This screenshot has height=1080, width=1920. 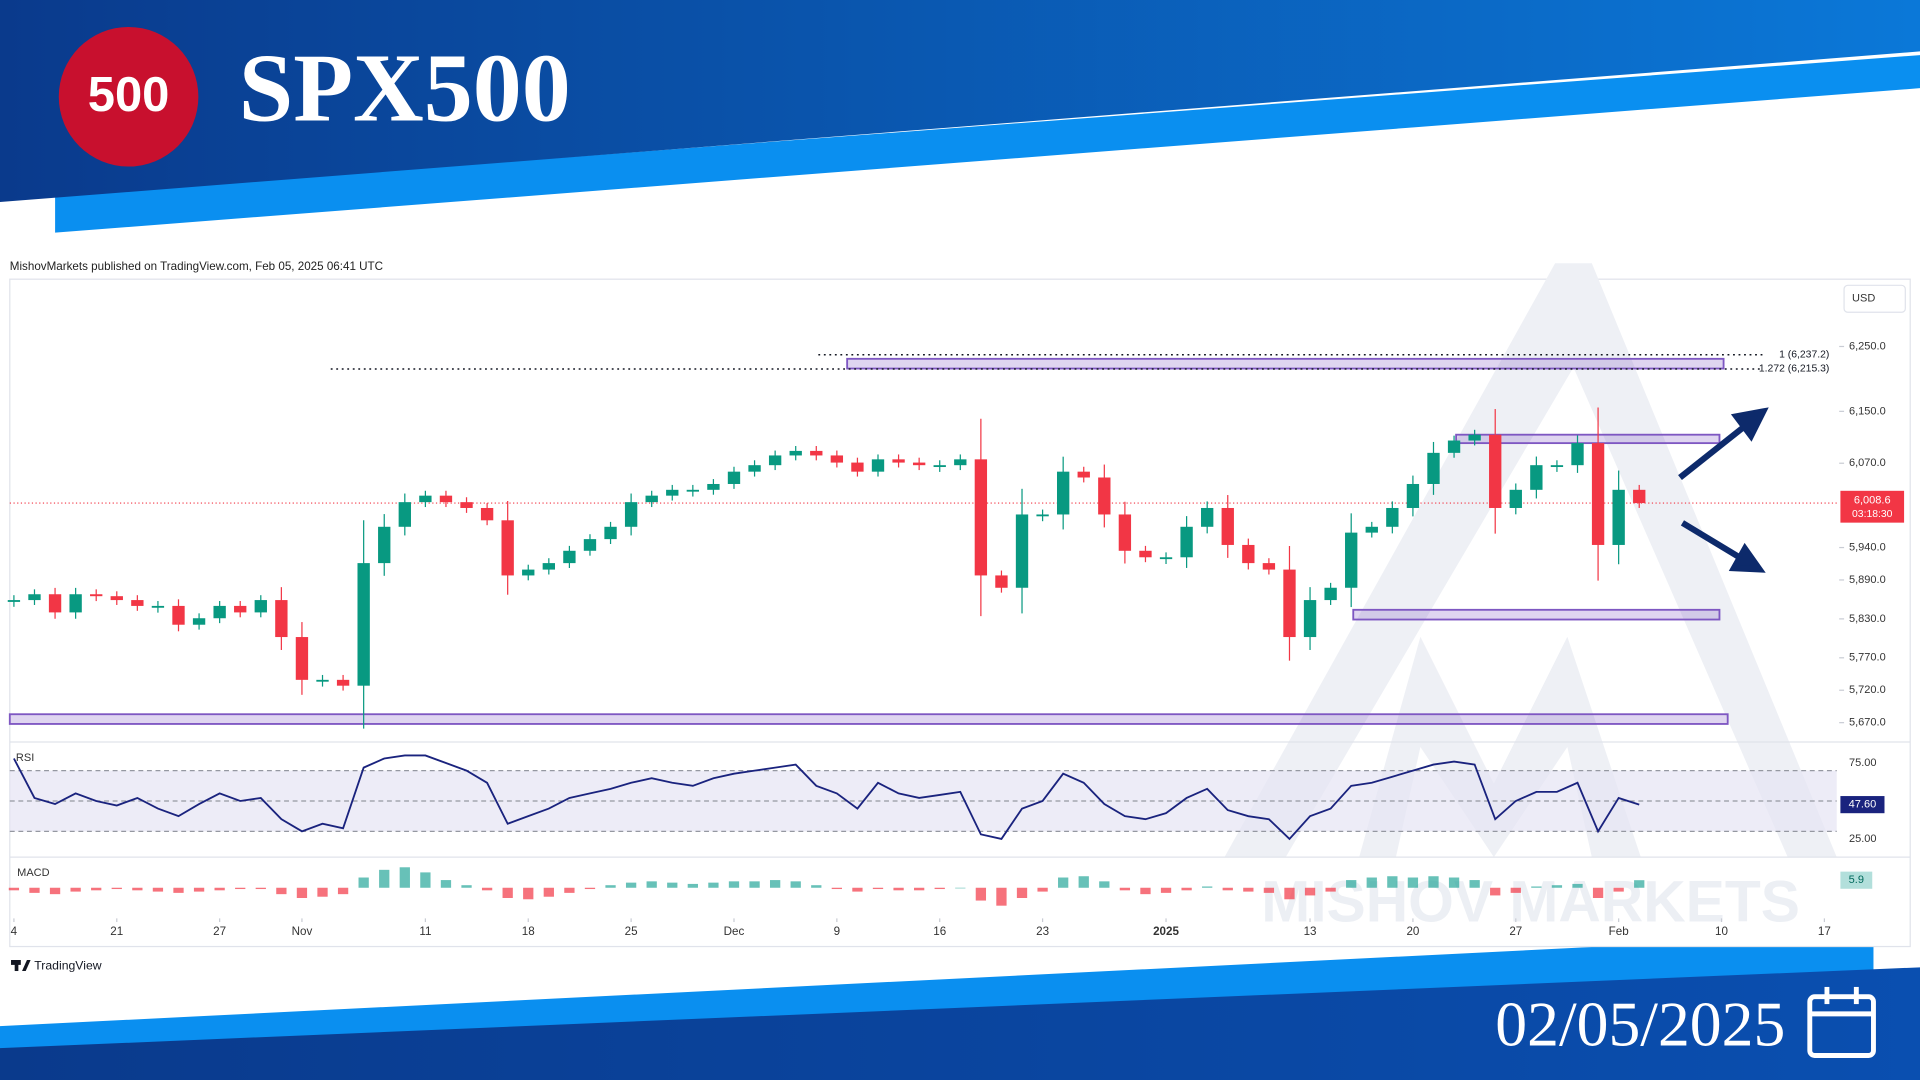 What do you see at coordinates (1863, 839) in the screenshot?
I see `y-tick-label: 25.00` at bounding box center [1863, 839].